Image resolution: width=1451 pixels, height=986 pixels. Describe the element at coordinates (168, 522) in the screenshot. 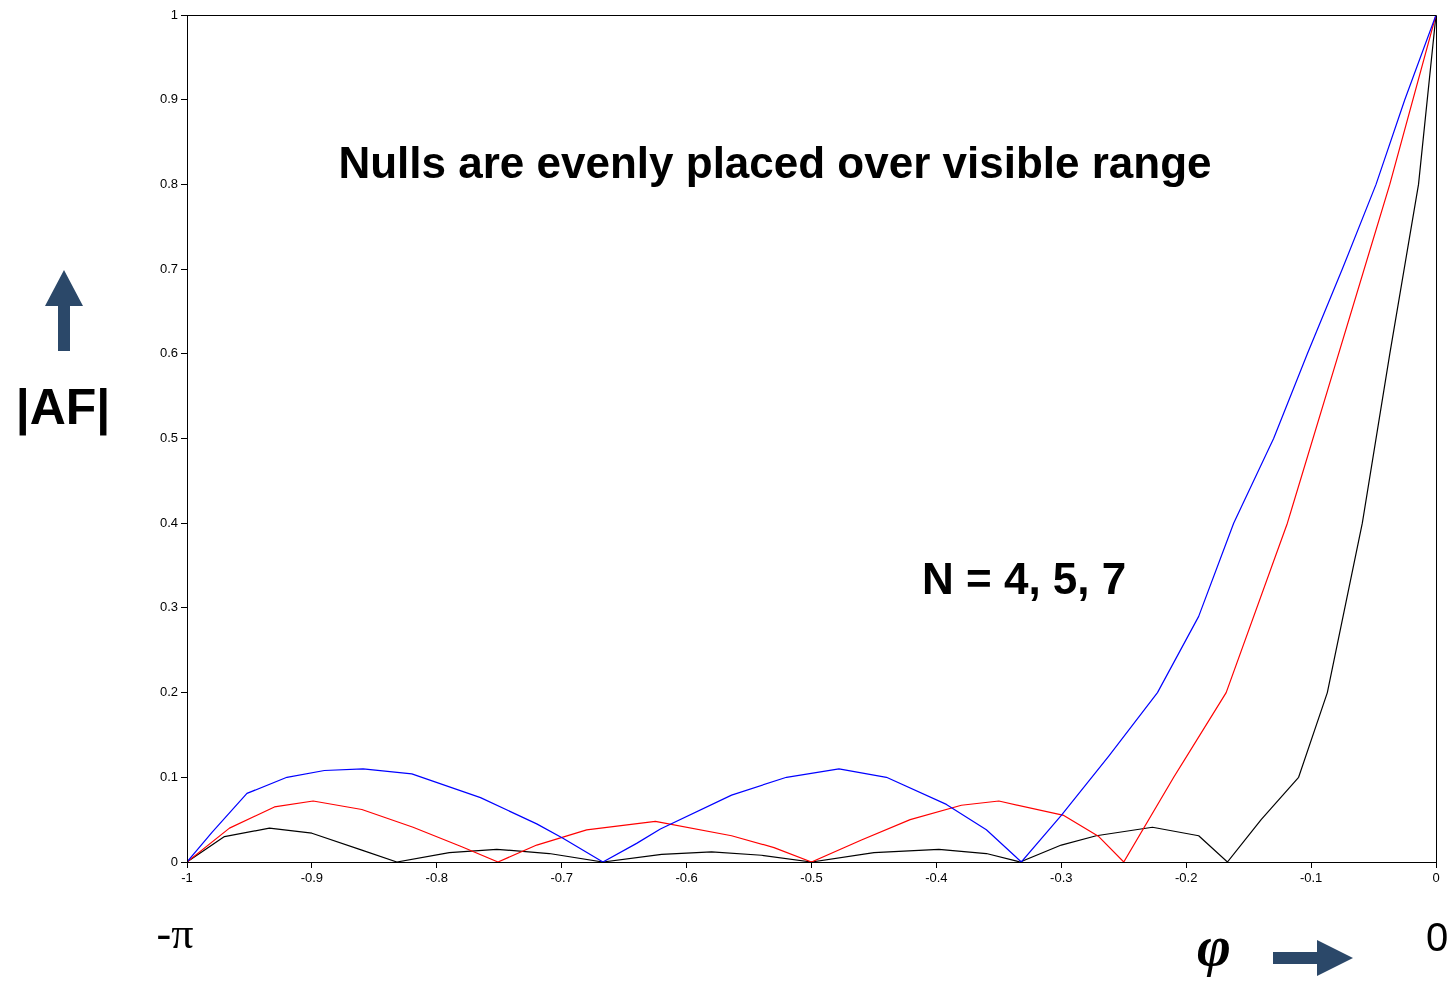

I see `y-tick-label: 0.4` at that location.